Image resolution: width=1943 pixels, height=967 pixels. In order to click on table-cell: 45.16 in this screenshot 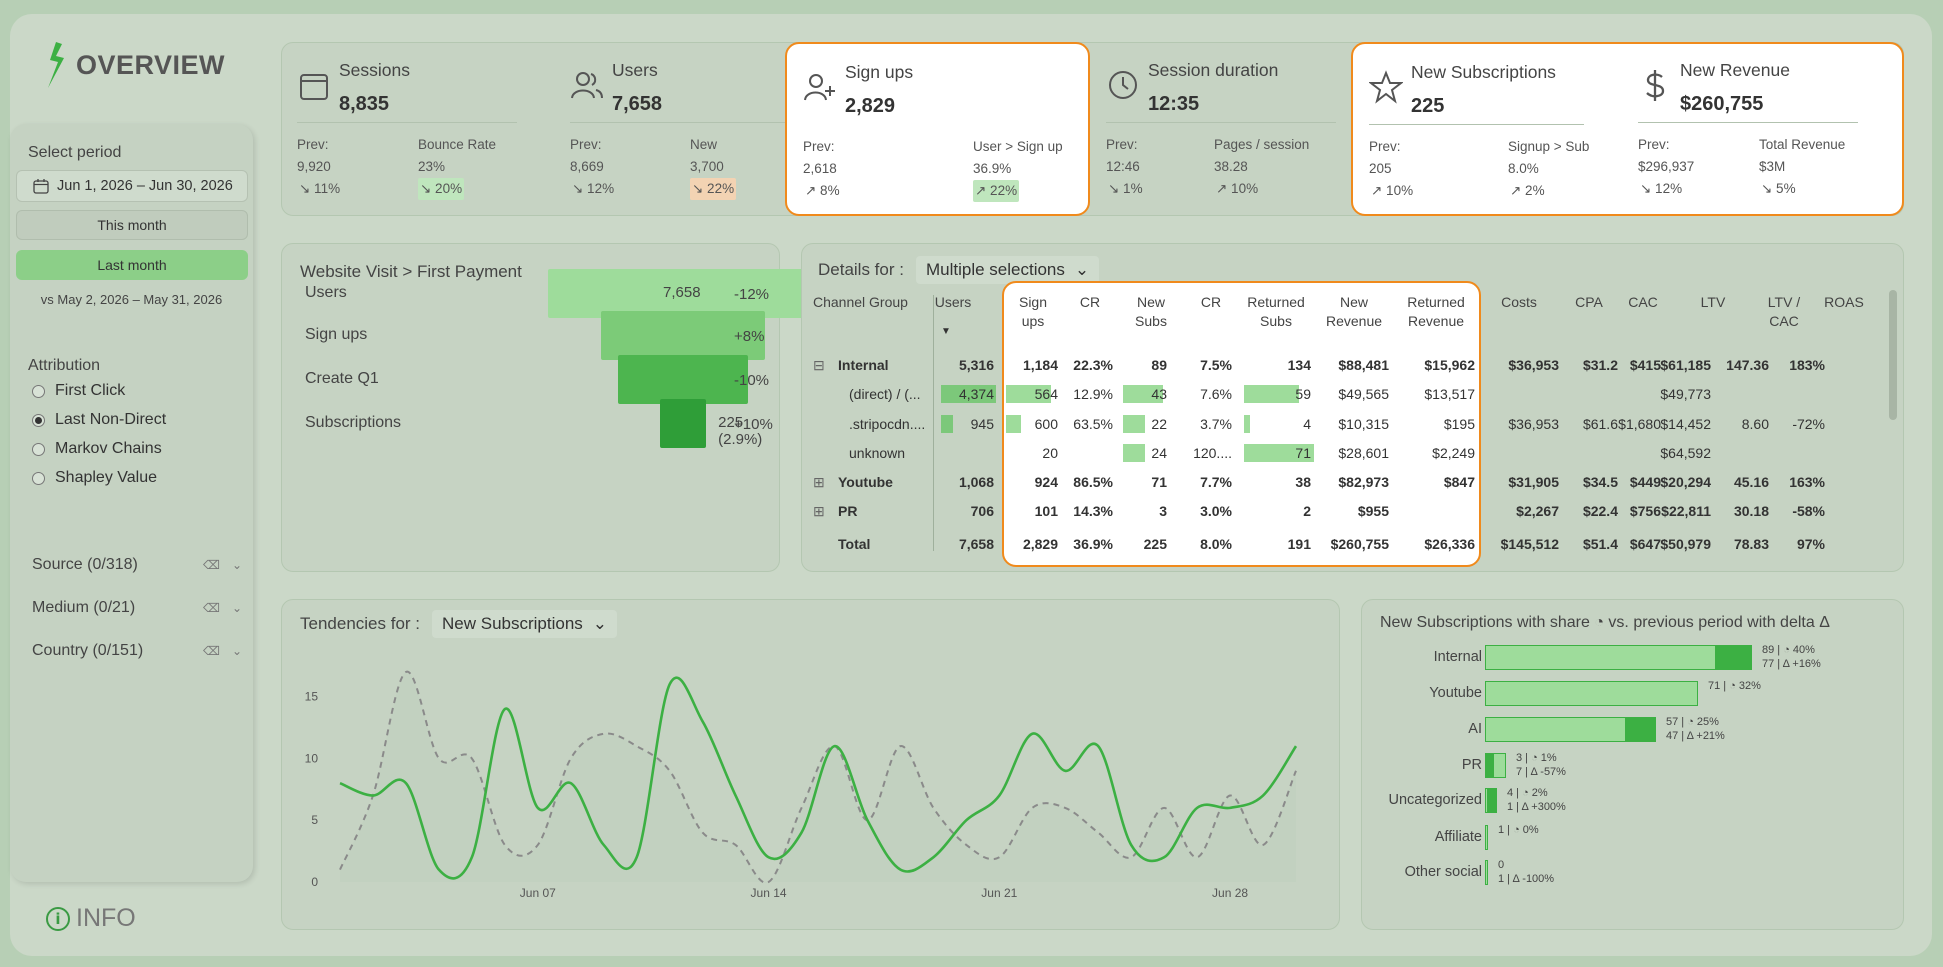, I will do `click(1751, 482)`.